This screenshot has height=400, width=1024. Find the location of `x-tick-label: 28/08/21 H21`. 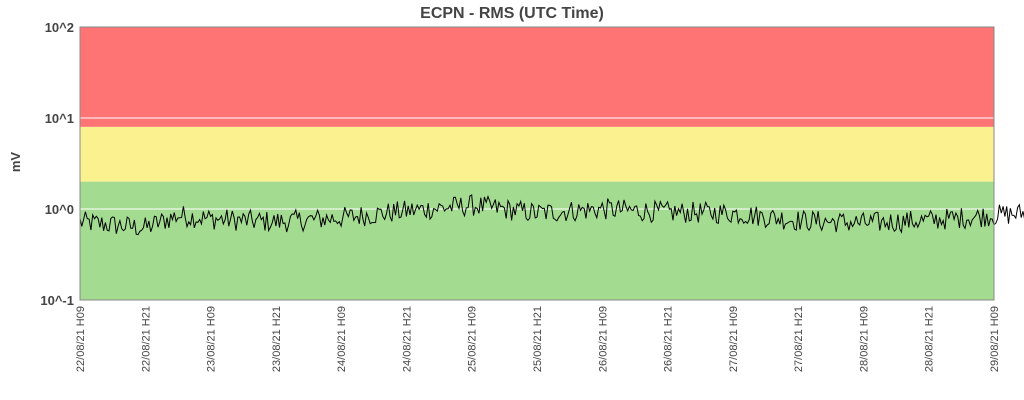

x-tick-label: 28/08/21 H21 is located at coordinates (930, 339).